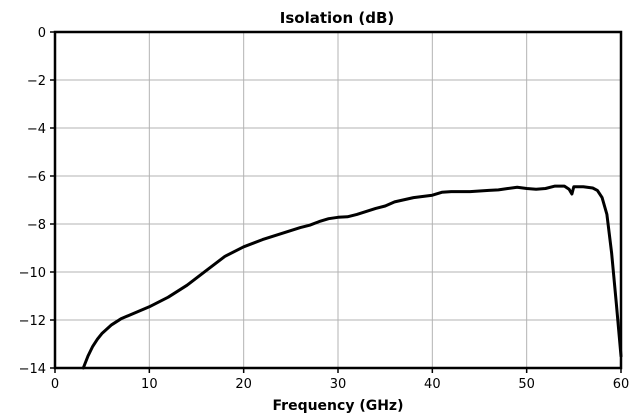 Image resolution: width=644 pixels, height=417 pixels. What do you see at coordinates (338, 384) in the screenshot?
I see `x-tick-label-3: 30` at bounding box center [338, 384].